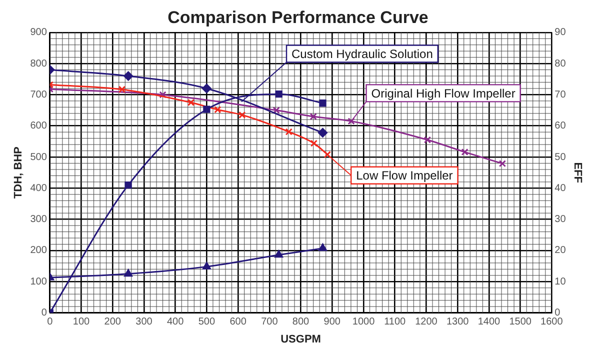 The width and height of the screenshot is (600, 356). I want to click on y2-tick-label: 60, so click(560, 126).